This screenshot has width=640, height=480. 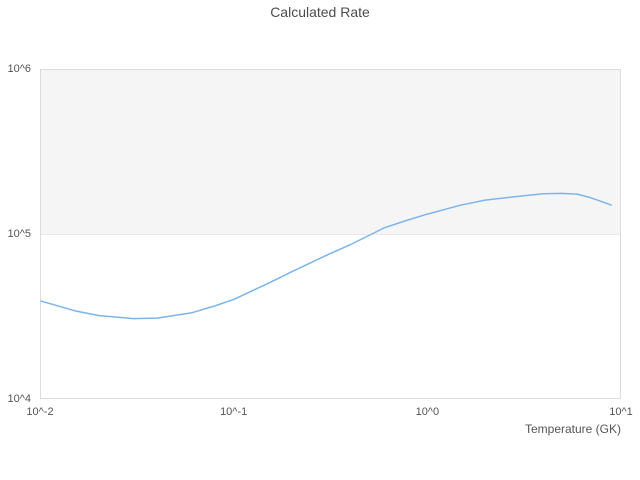 What do you see at coordinates (621, 412) in the screenshot?
I see `x-tick-label: 10^1` at bounding box center [621, 412].